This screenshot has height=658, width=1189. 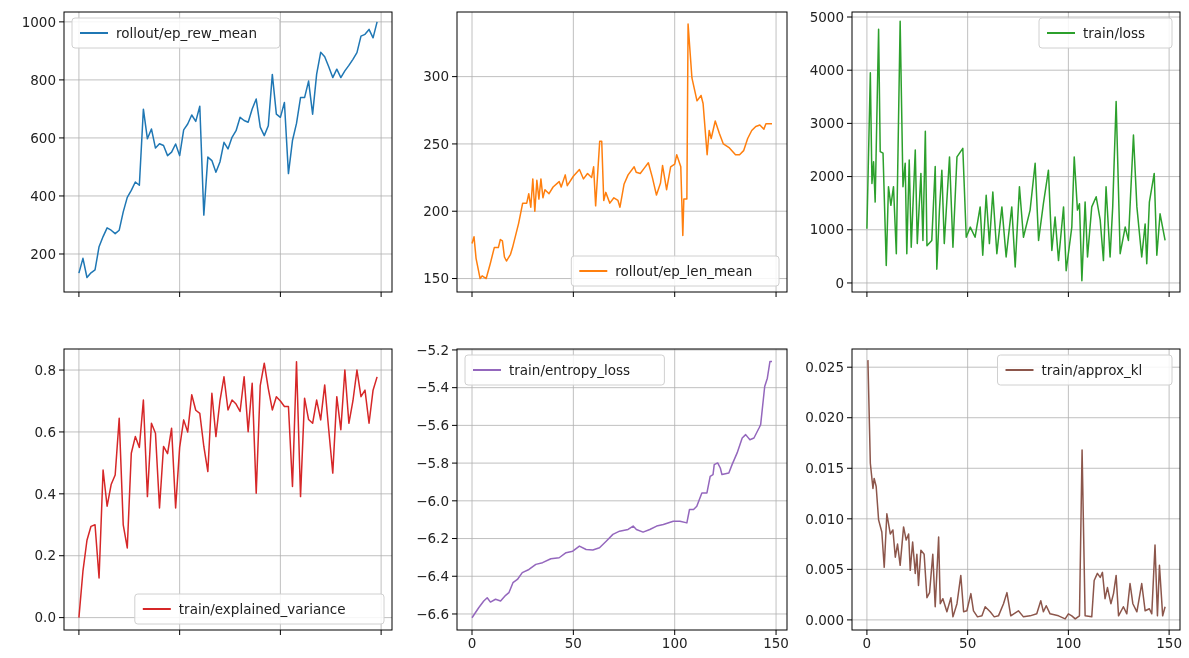 What do you see at coordinates (826, 123) in the screenshot?
I see `y-tick-label: 3000` at bounding box center [826, 123].